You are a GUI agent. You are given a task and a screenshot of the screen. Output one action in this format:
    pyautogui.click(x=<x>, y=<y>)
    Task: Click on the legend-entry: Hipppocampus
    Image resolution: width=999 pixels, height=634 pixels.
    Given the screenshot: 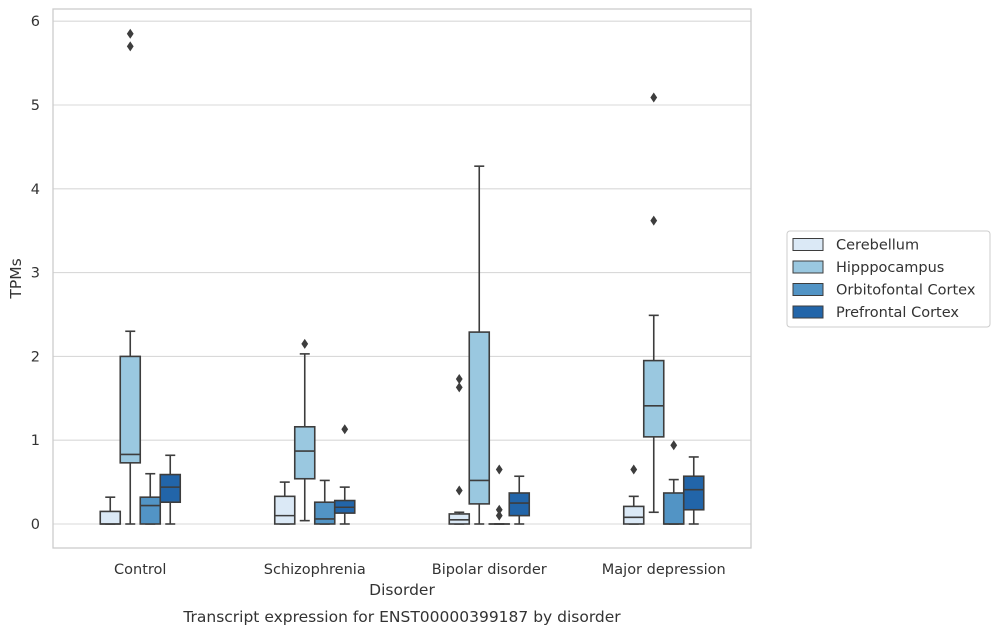 What is the action you would take?
    pyautogui.click(x=868, y=268)
    